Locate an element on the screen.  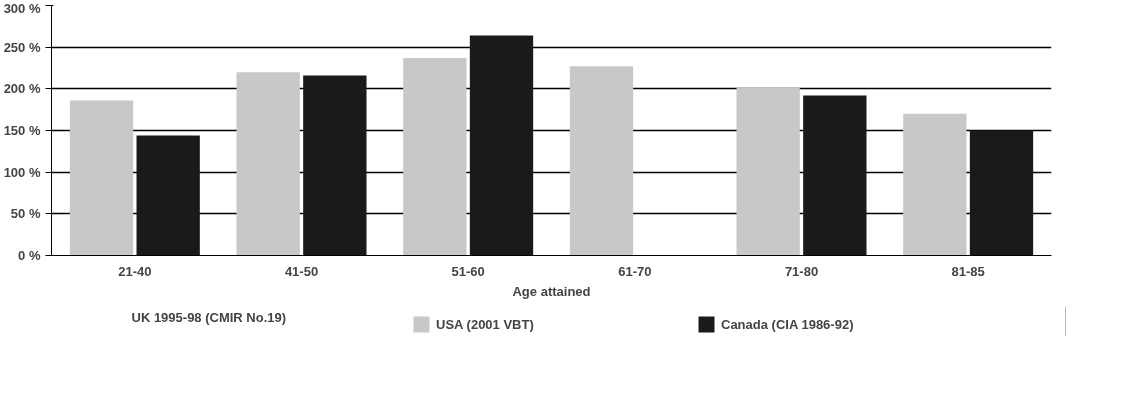
x-axis-title: Age attained is located at coordinates (551, 291).